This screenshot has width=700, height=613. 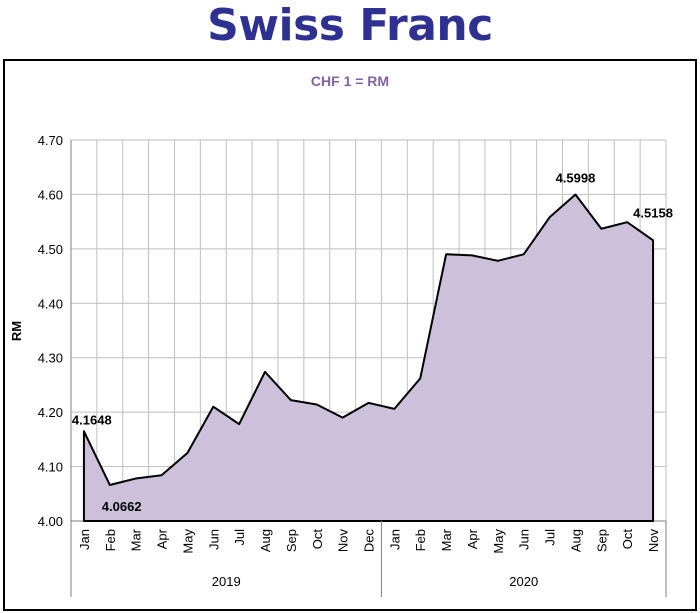 What do you see at coordinates (350, 81) in the screenshot?
I see `chart-subtitle: CHF 1 = RM` at bounding box center [350, 81].